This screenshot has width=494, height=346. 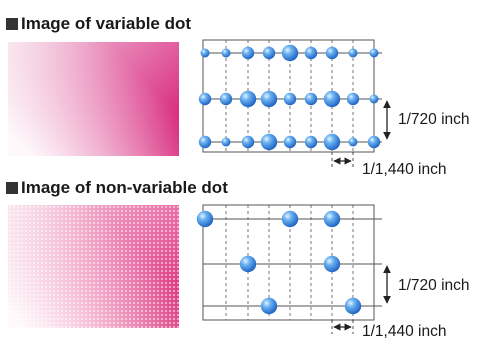 I want to click on non-variable-dot-title-text: Image of non-variable dot, so click(x=124, y=187).